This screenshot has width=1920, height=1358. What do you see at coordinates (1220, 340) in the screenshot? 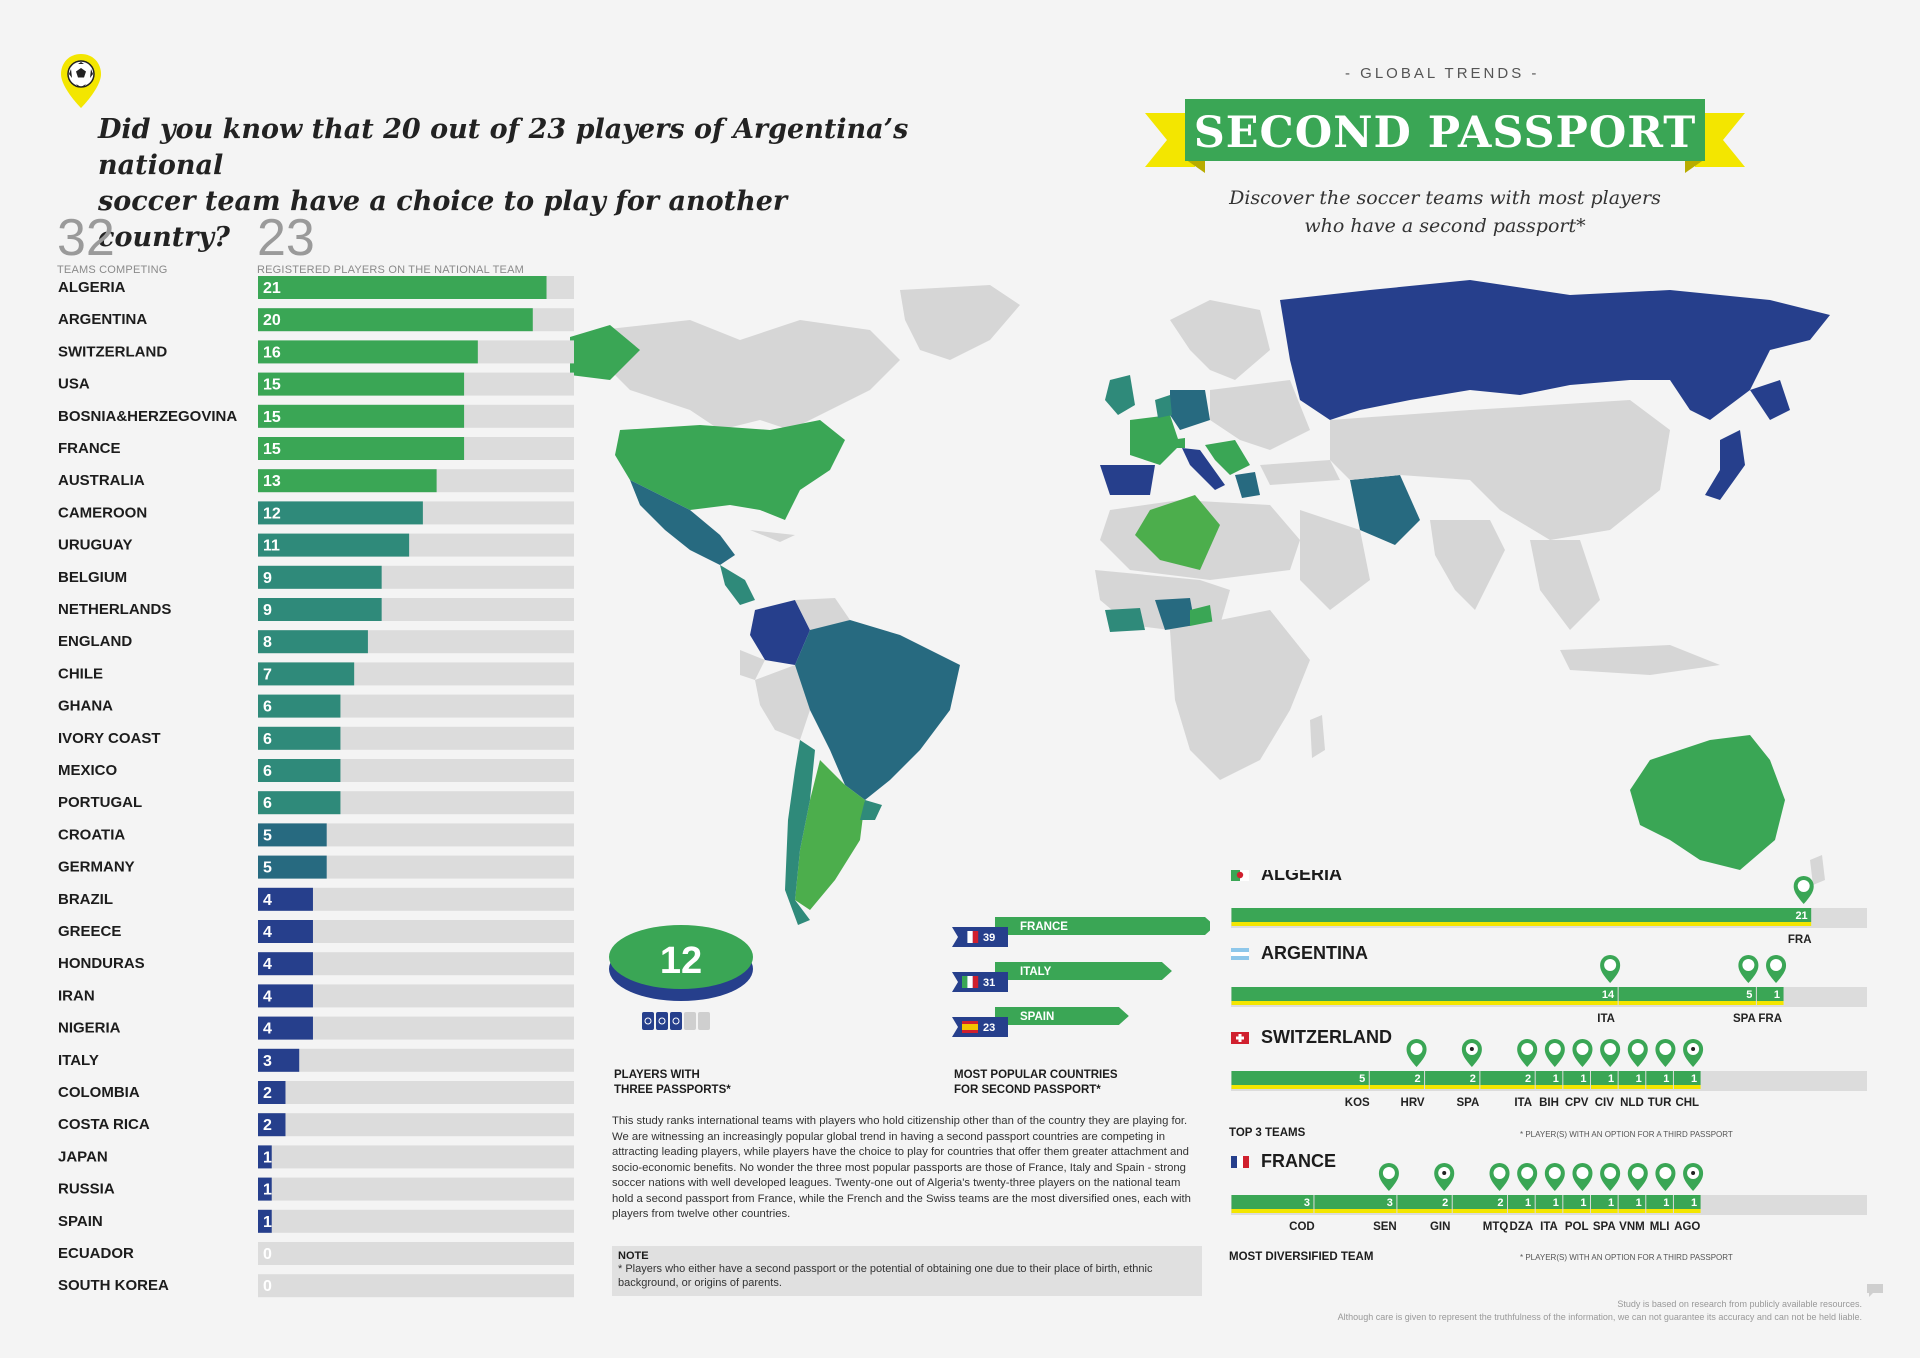
I see `map-scandinavia` at bounding box center [1220, 340].